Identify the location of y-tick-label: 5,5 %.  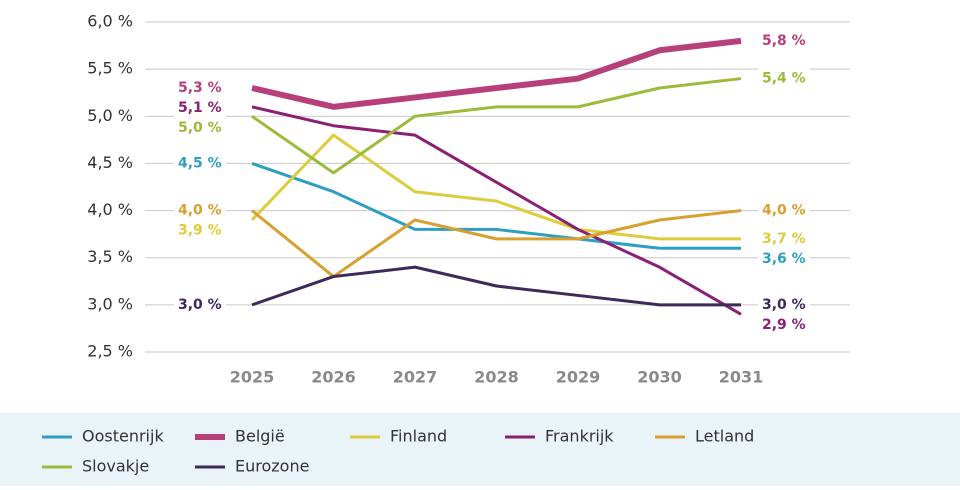
(110, 68).